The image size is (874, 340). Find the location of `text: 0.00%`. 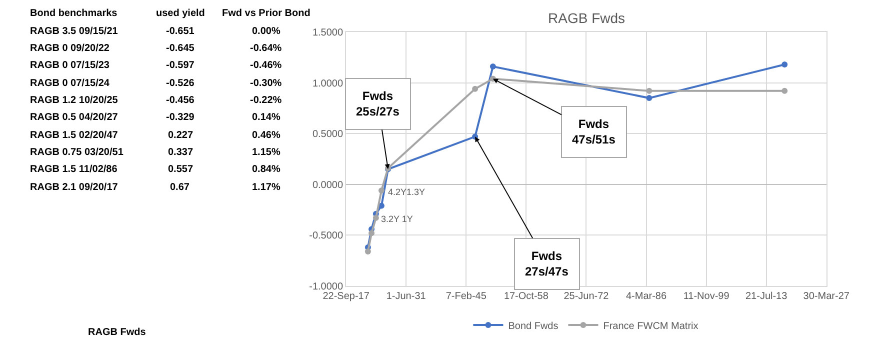

text: 0.00% is located at coordinates (266, 31).